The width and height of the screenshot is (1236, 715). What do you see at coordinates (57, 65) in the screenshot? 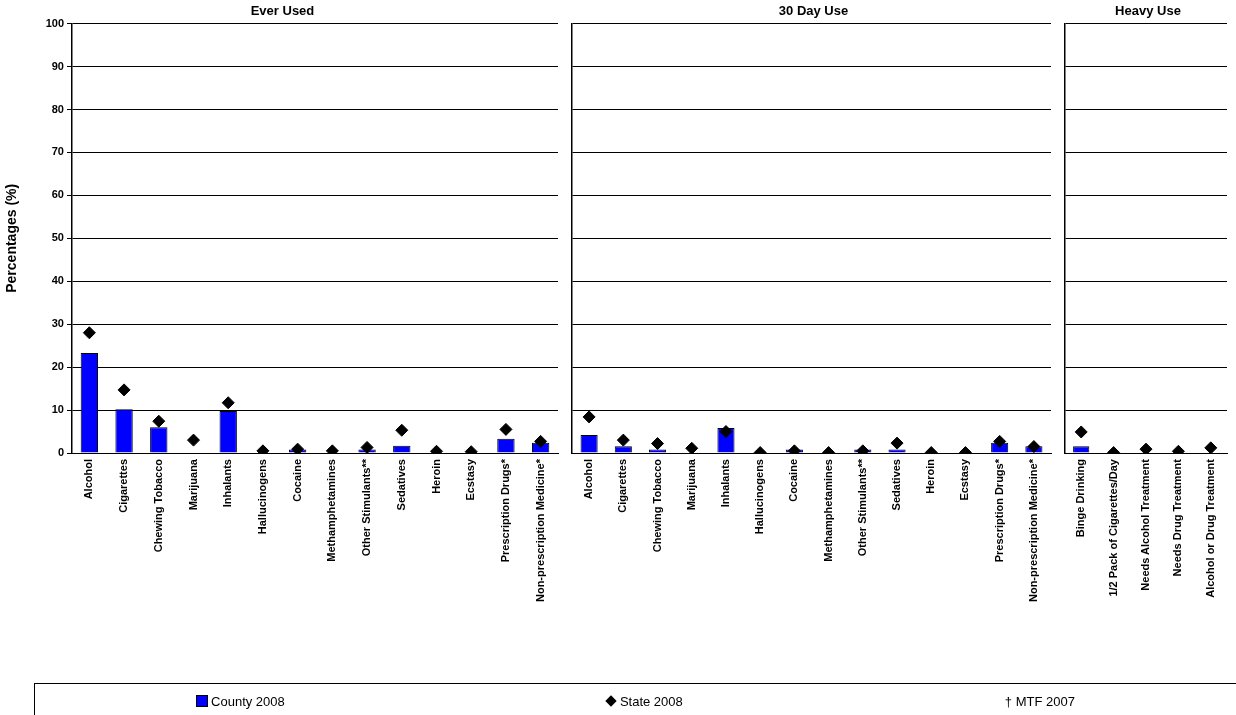
I see `y-tick-label: 90` at bounding box center [57, 65].